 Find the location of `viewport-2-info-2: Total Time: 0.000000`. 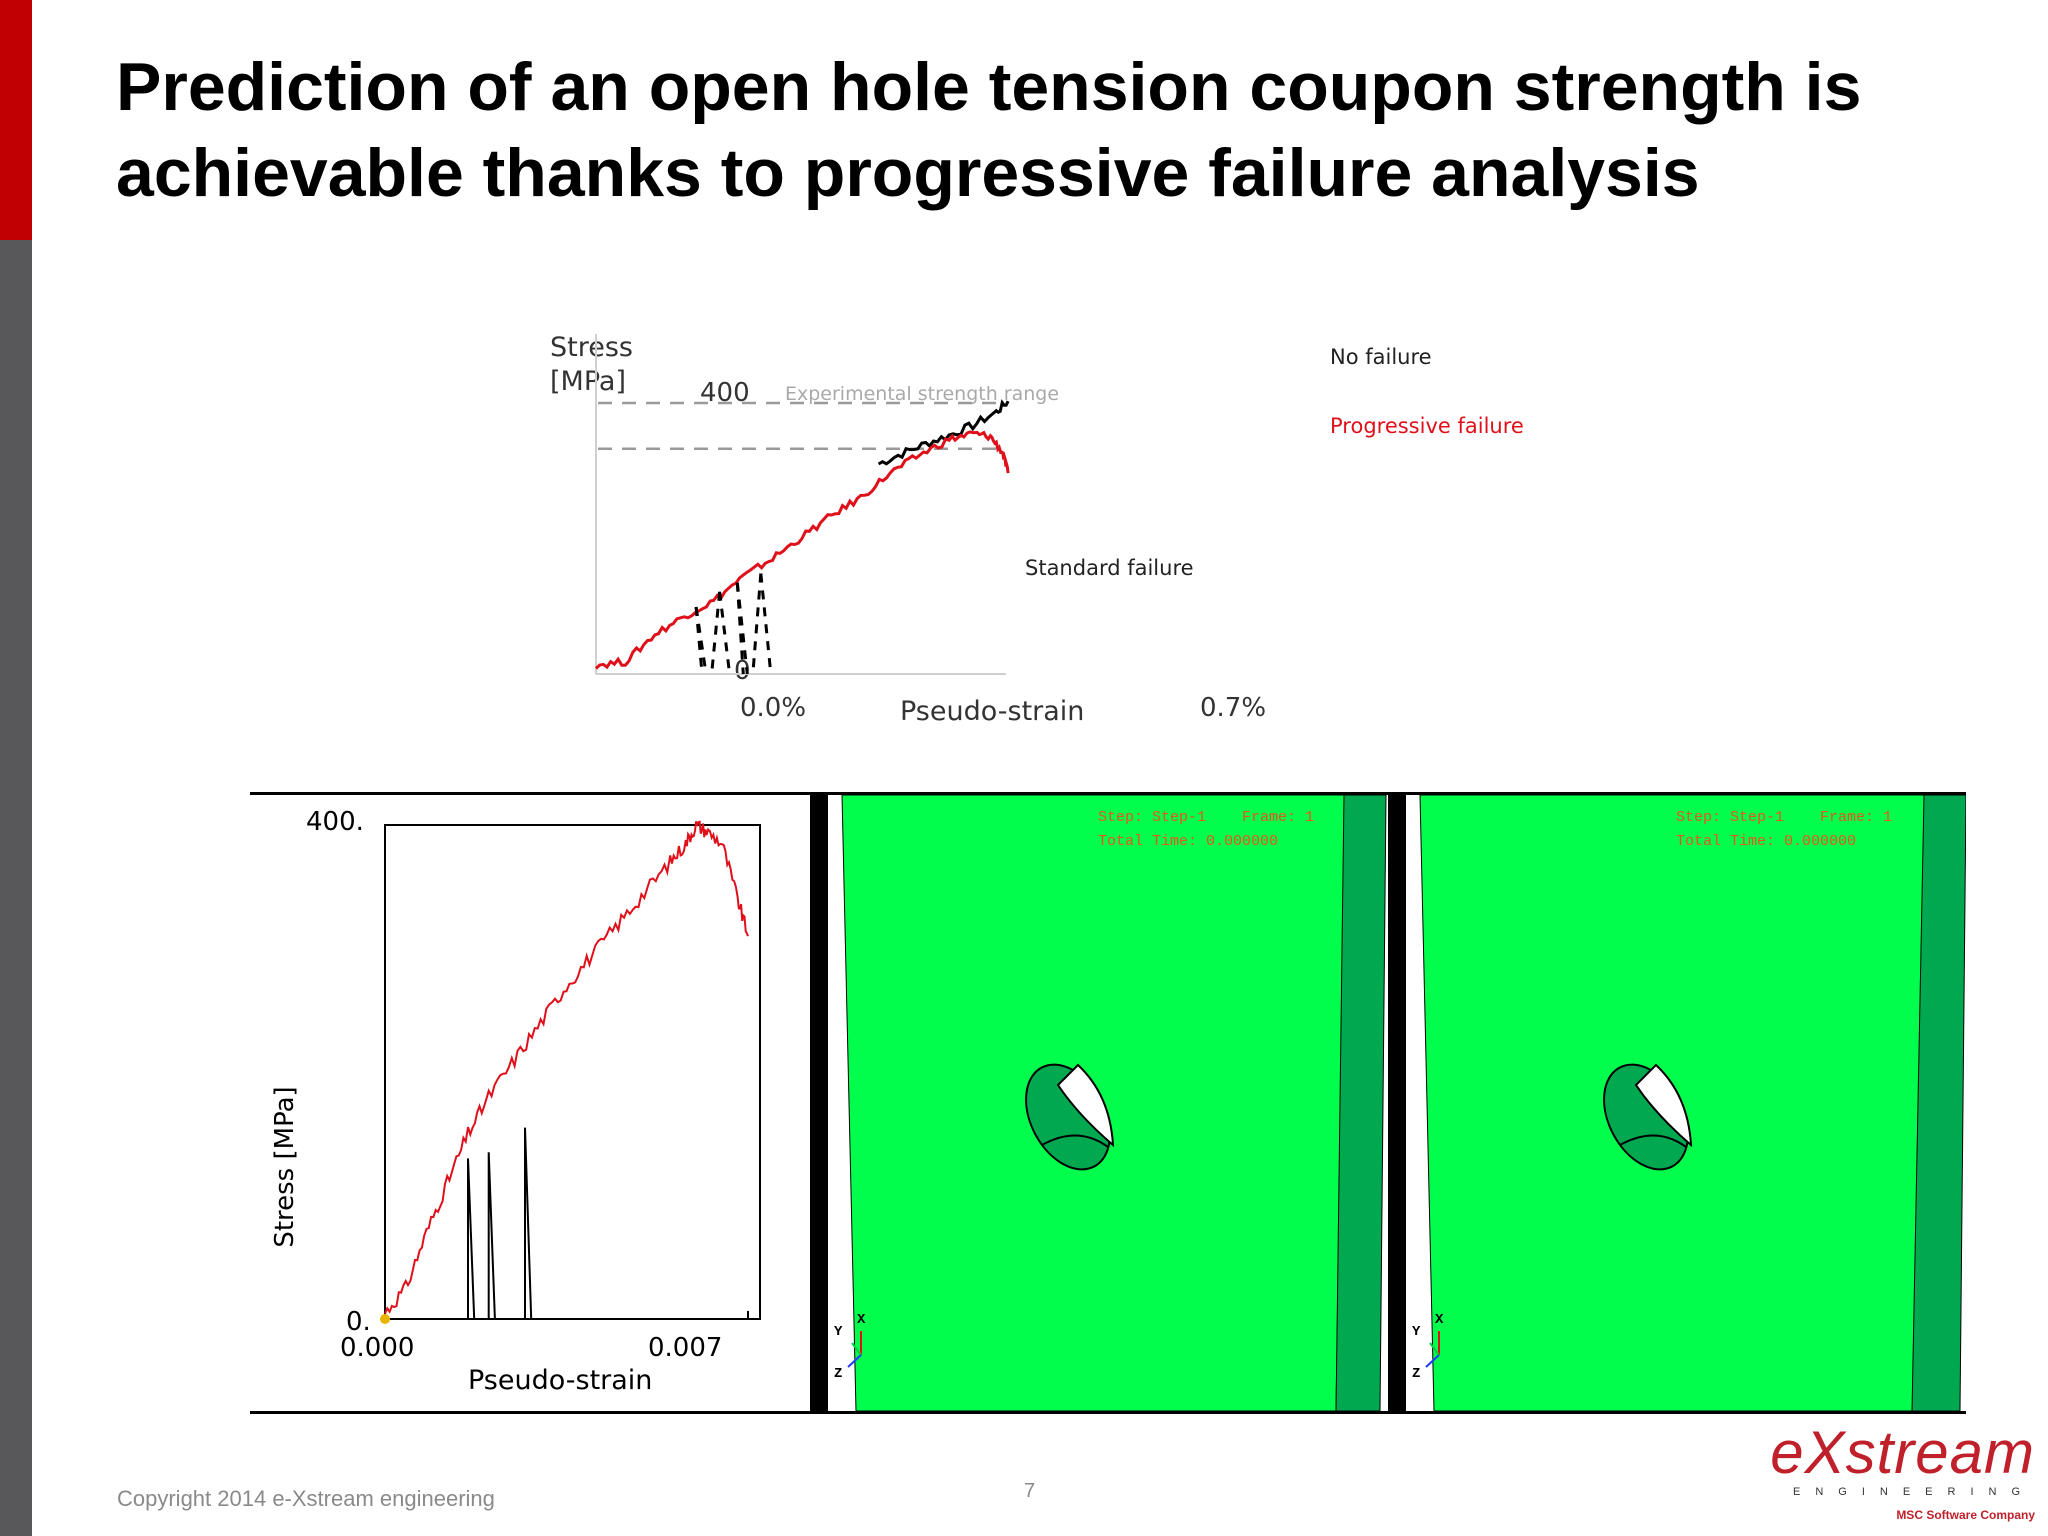

viewport-2-info-2: Total Time: 0.000000 is located at coordinates (1766, 841).